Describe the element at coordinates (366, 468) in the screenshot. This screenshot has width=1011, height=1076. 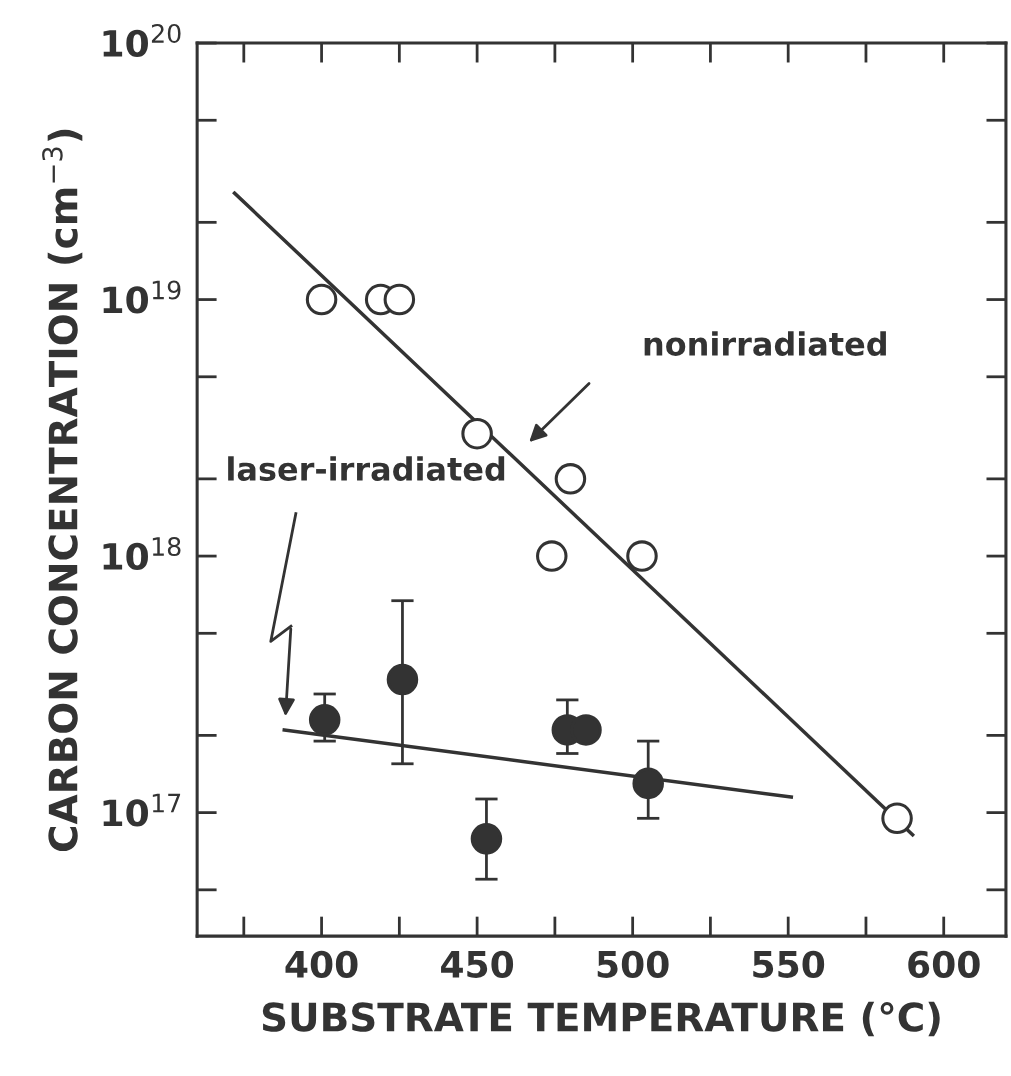
I see `annotation: laser-irradiated` at that location.